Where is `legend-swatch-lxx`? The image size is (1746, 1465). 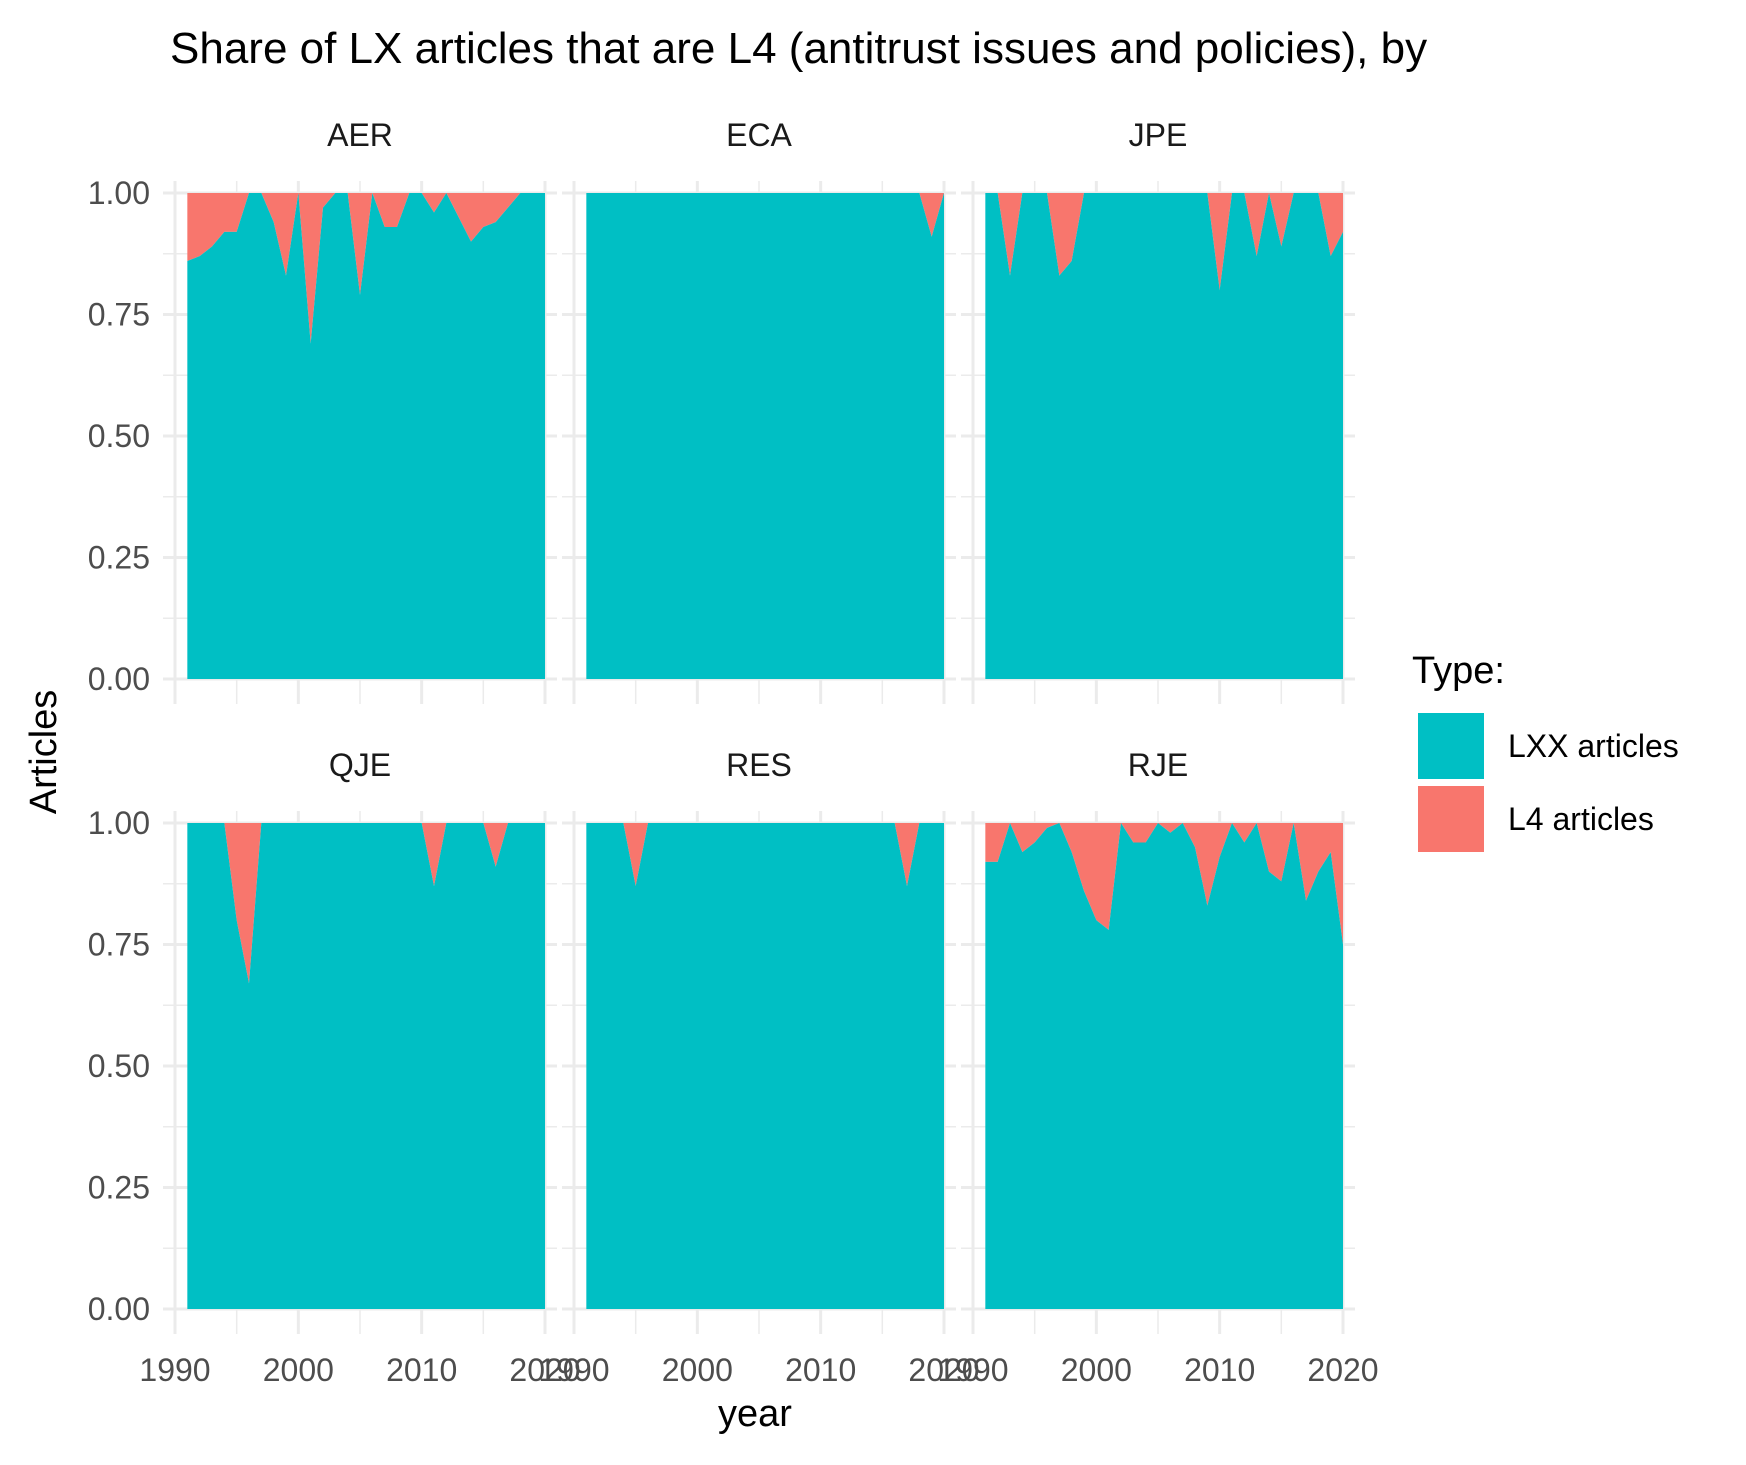 legend-swatch-lxx is located at coordinates (1451, 746).